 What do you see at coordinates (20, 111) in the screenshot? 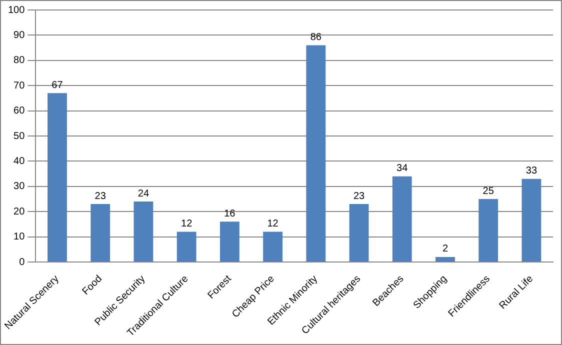
I see `y-tick-label: 60` at bounding box center [20, 111].